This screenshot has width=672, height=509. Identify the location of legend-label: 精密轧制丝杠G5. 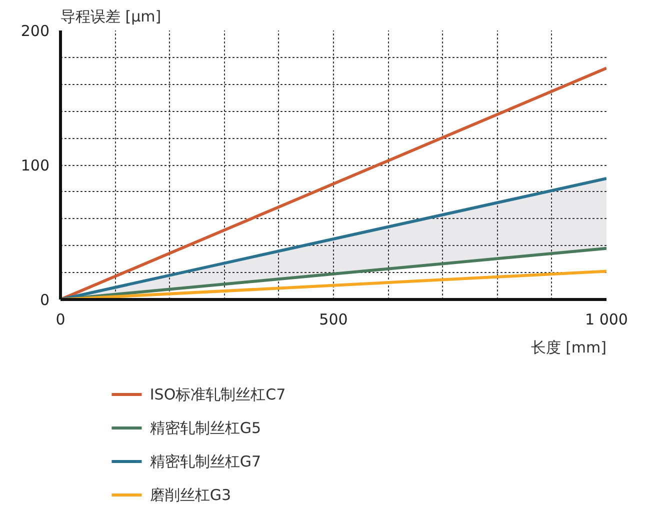
(206, 428).